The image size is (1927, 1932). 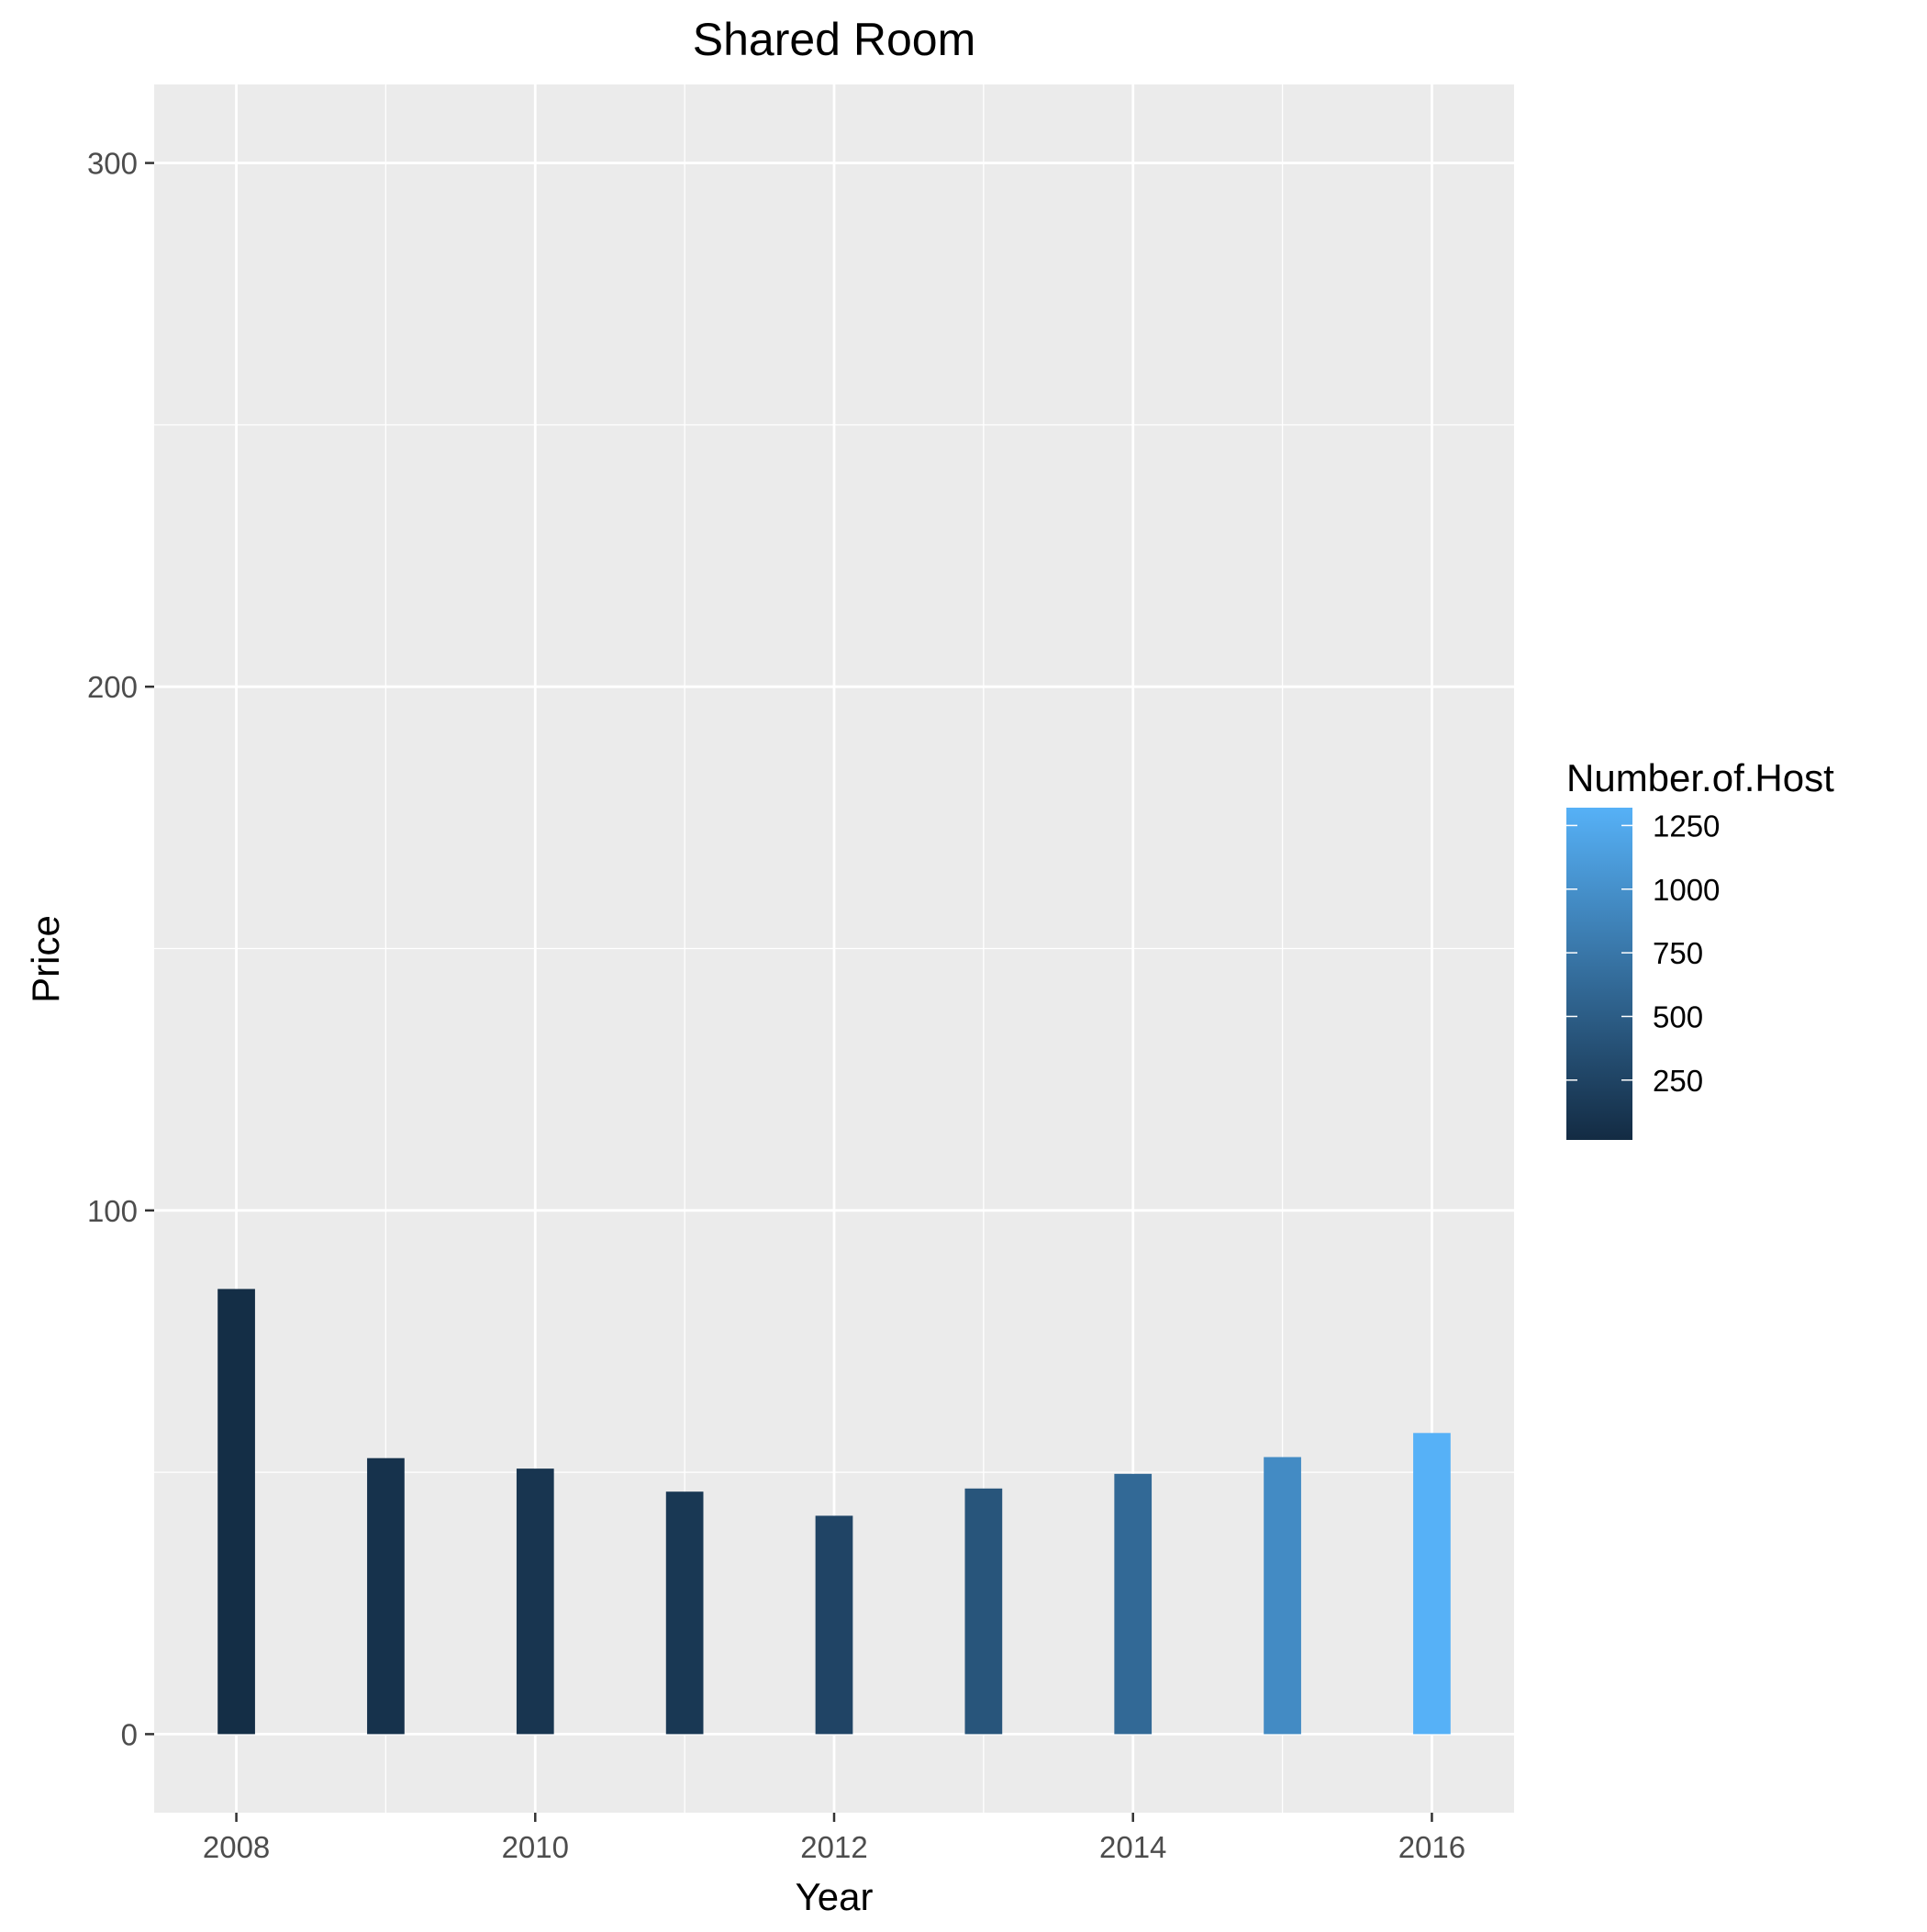 I want to click on legend-label: 500, so click(x=1678, y=1016).